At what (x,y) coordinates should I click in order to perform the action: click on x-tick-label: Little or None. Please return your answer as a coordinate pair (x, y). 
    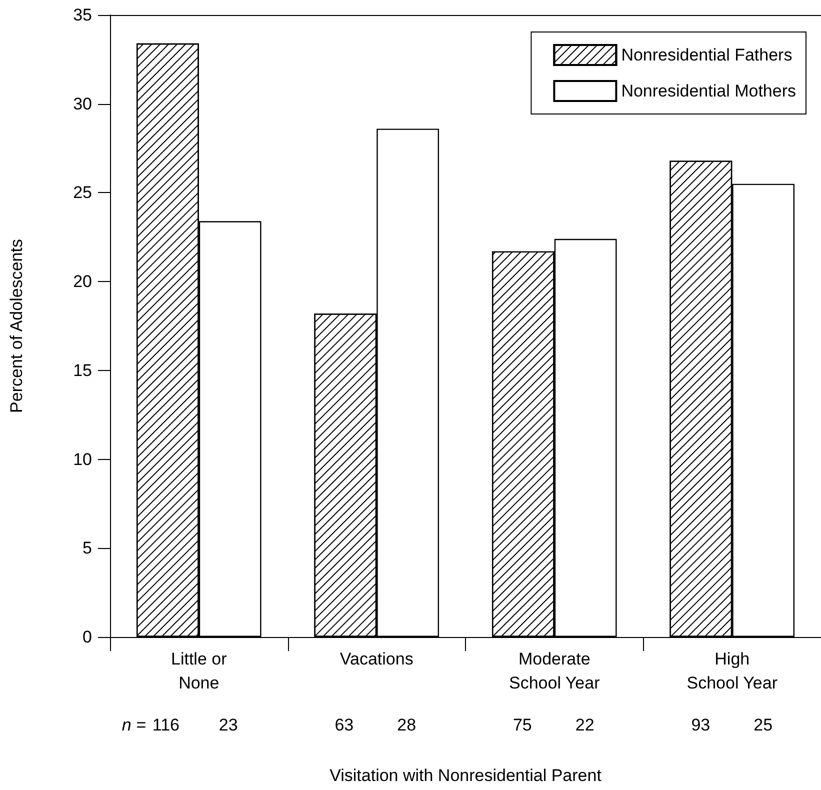
    Looking at the image, I should click on (199, 671).